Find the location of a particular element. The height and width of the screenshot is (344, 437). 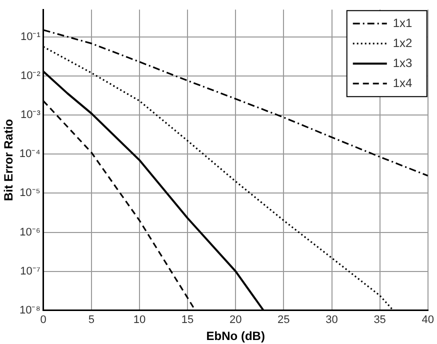

x-tick-label: 25 is located at coordinates (284, 320).